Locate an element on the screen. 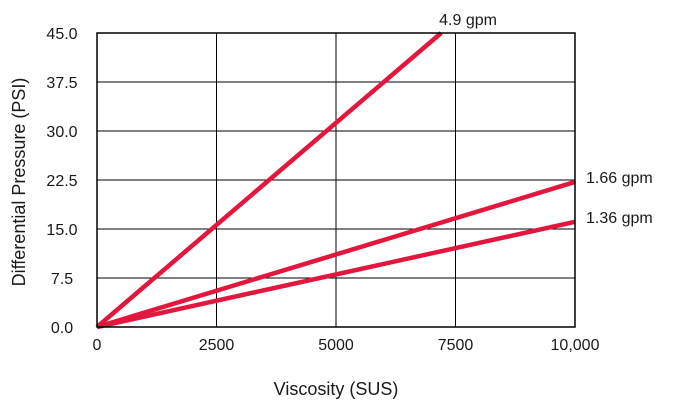  y-axis-ticks: 0.0 7.5 15.0 22.5 30.0 37.5 45.0 is located at coordinates (61, 181).